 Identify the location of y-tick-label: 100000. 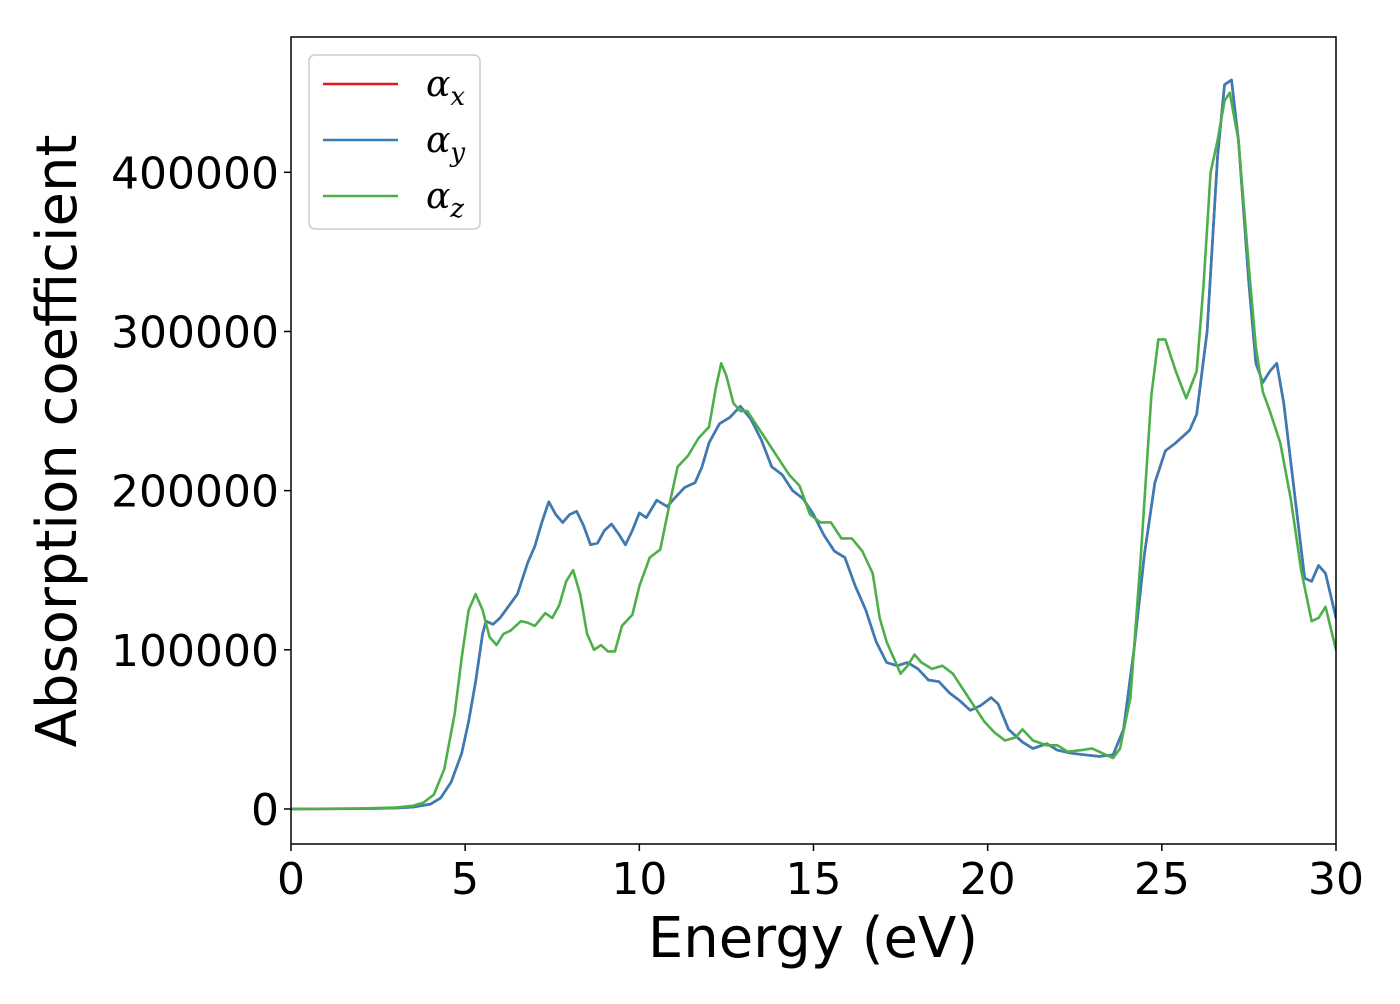
(195, 651).